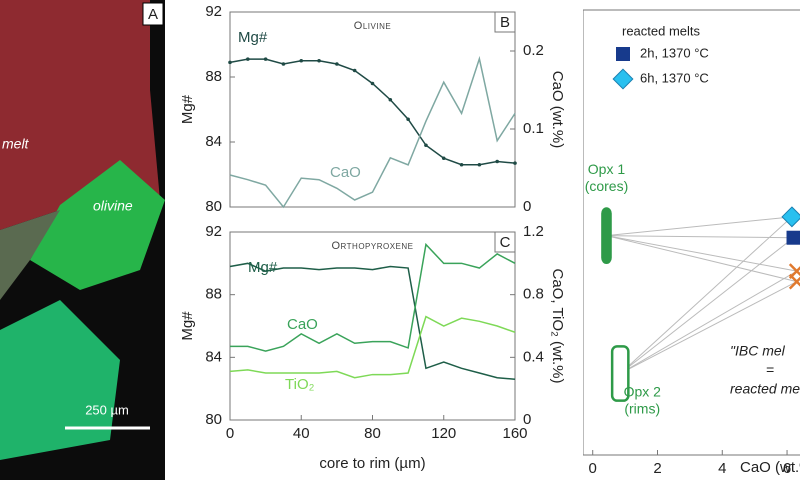  I want to click on mixed-area, so click(30, 255).